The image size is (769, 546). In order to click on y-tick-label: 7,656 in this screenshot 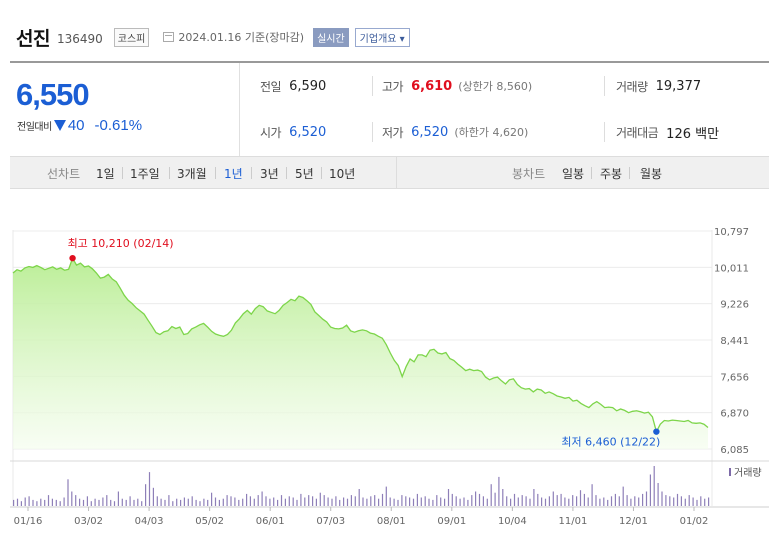, I will do `click(734, 377)`.